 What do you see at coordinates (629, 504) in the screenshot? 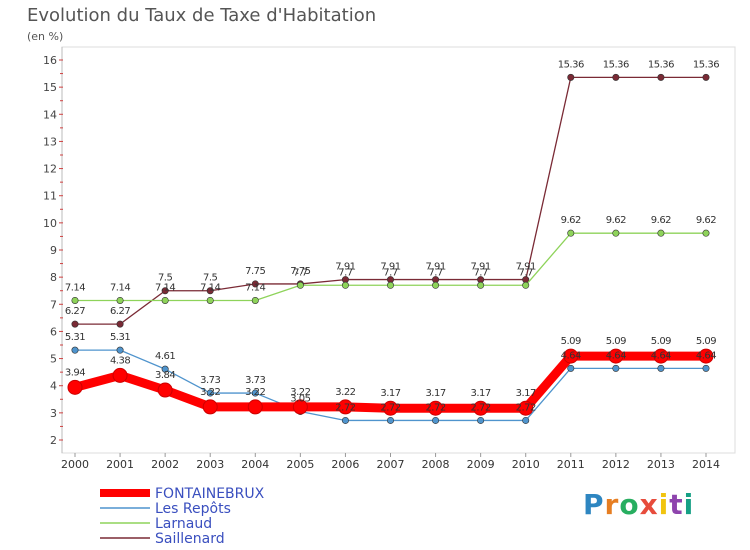
I see `logo-letter: o` at bounding box center [629, 504].